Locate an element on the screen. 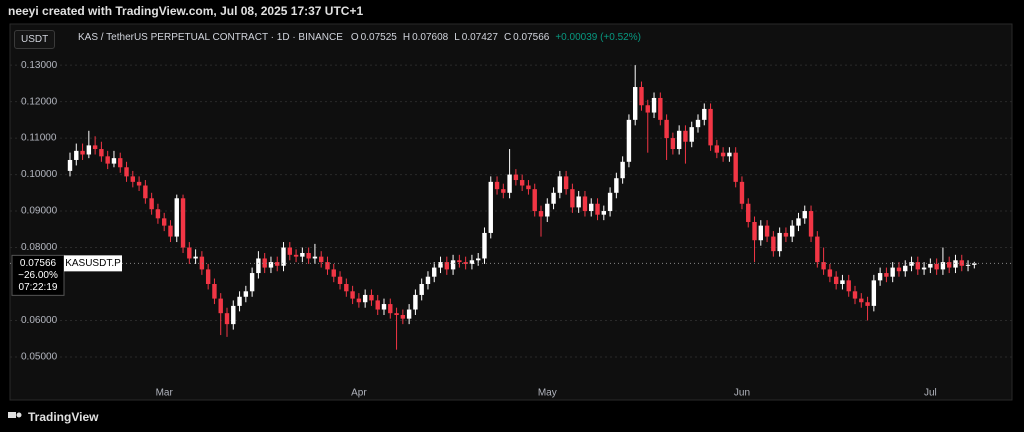 Image resolution: width=1024 pixels, height=432 pixels. y-tick-label: 0.10000 is located at coordinates (39, 174).